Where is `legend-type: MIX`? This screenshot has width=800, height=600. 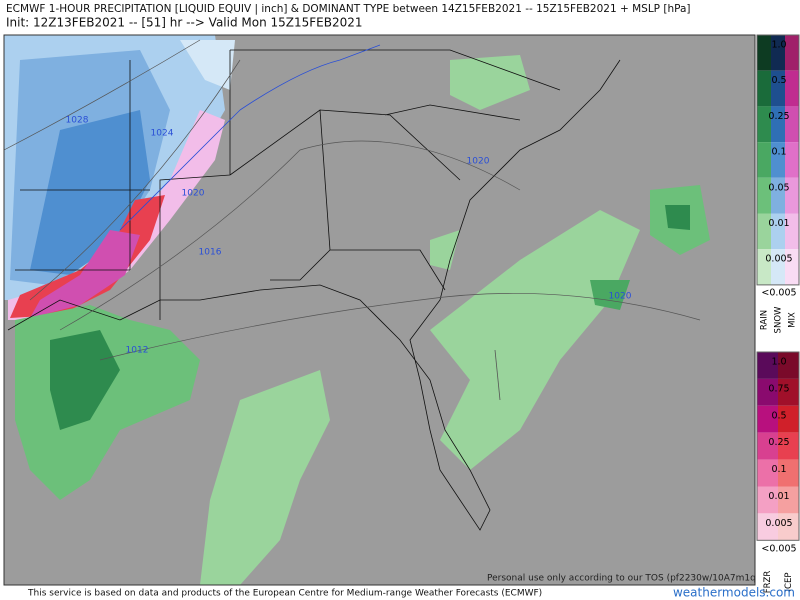 legend-type: MIX is located at coordinates (793, 320).